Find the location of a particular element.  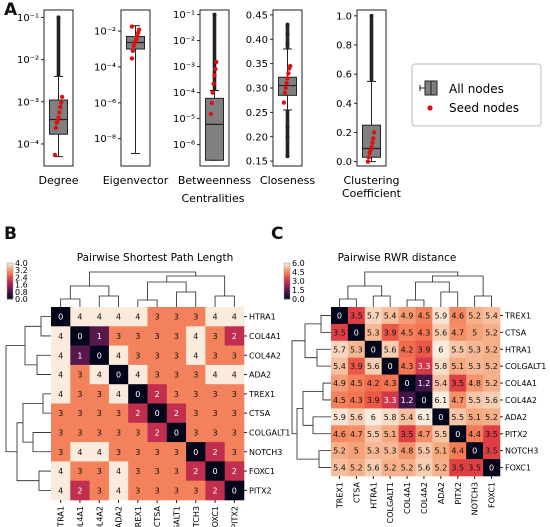

outlier-point is located at coordinates (58, 17).